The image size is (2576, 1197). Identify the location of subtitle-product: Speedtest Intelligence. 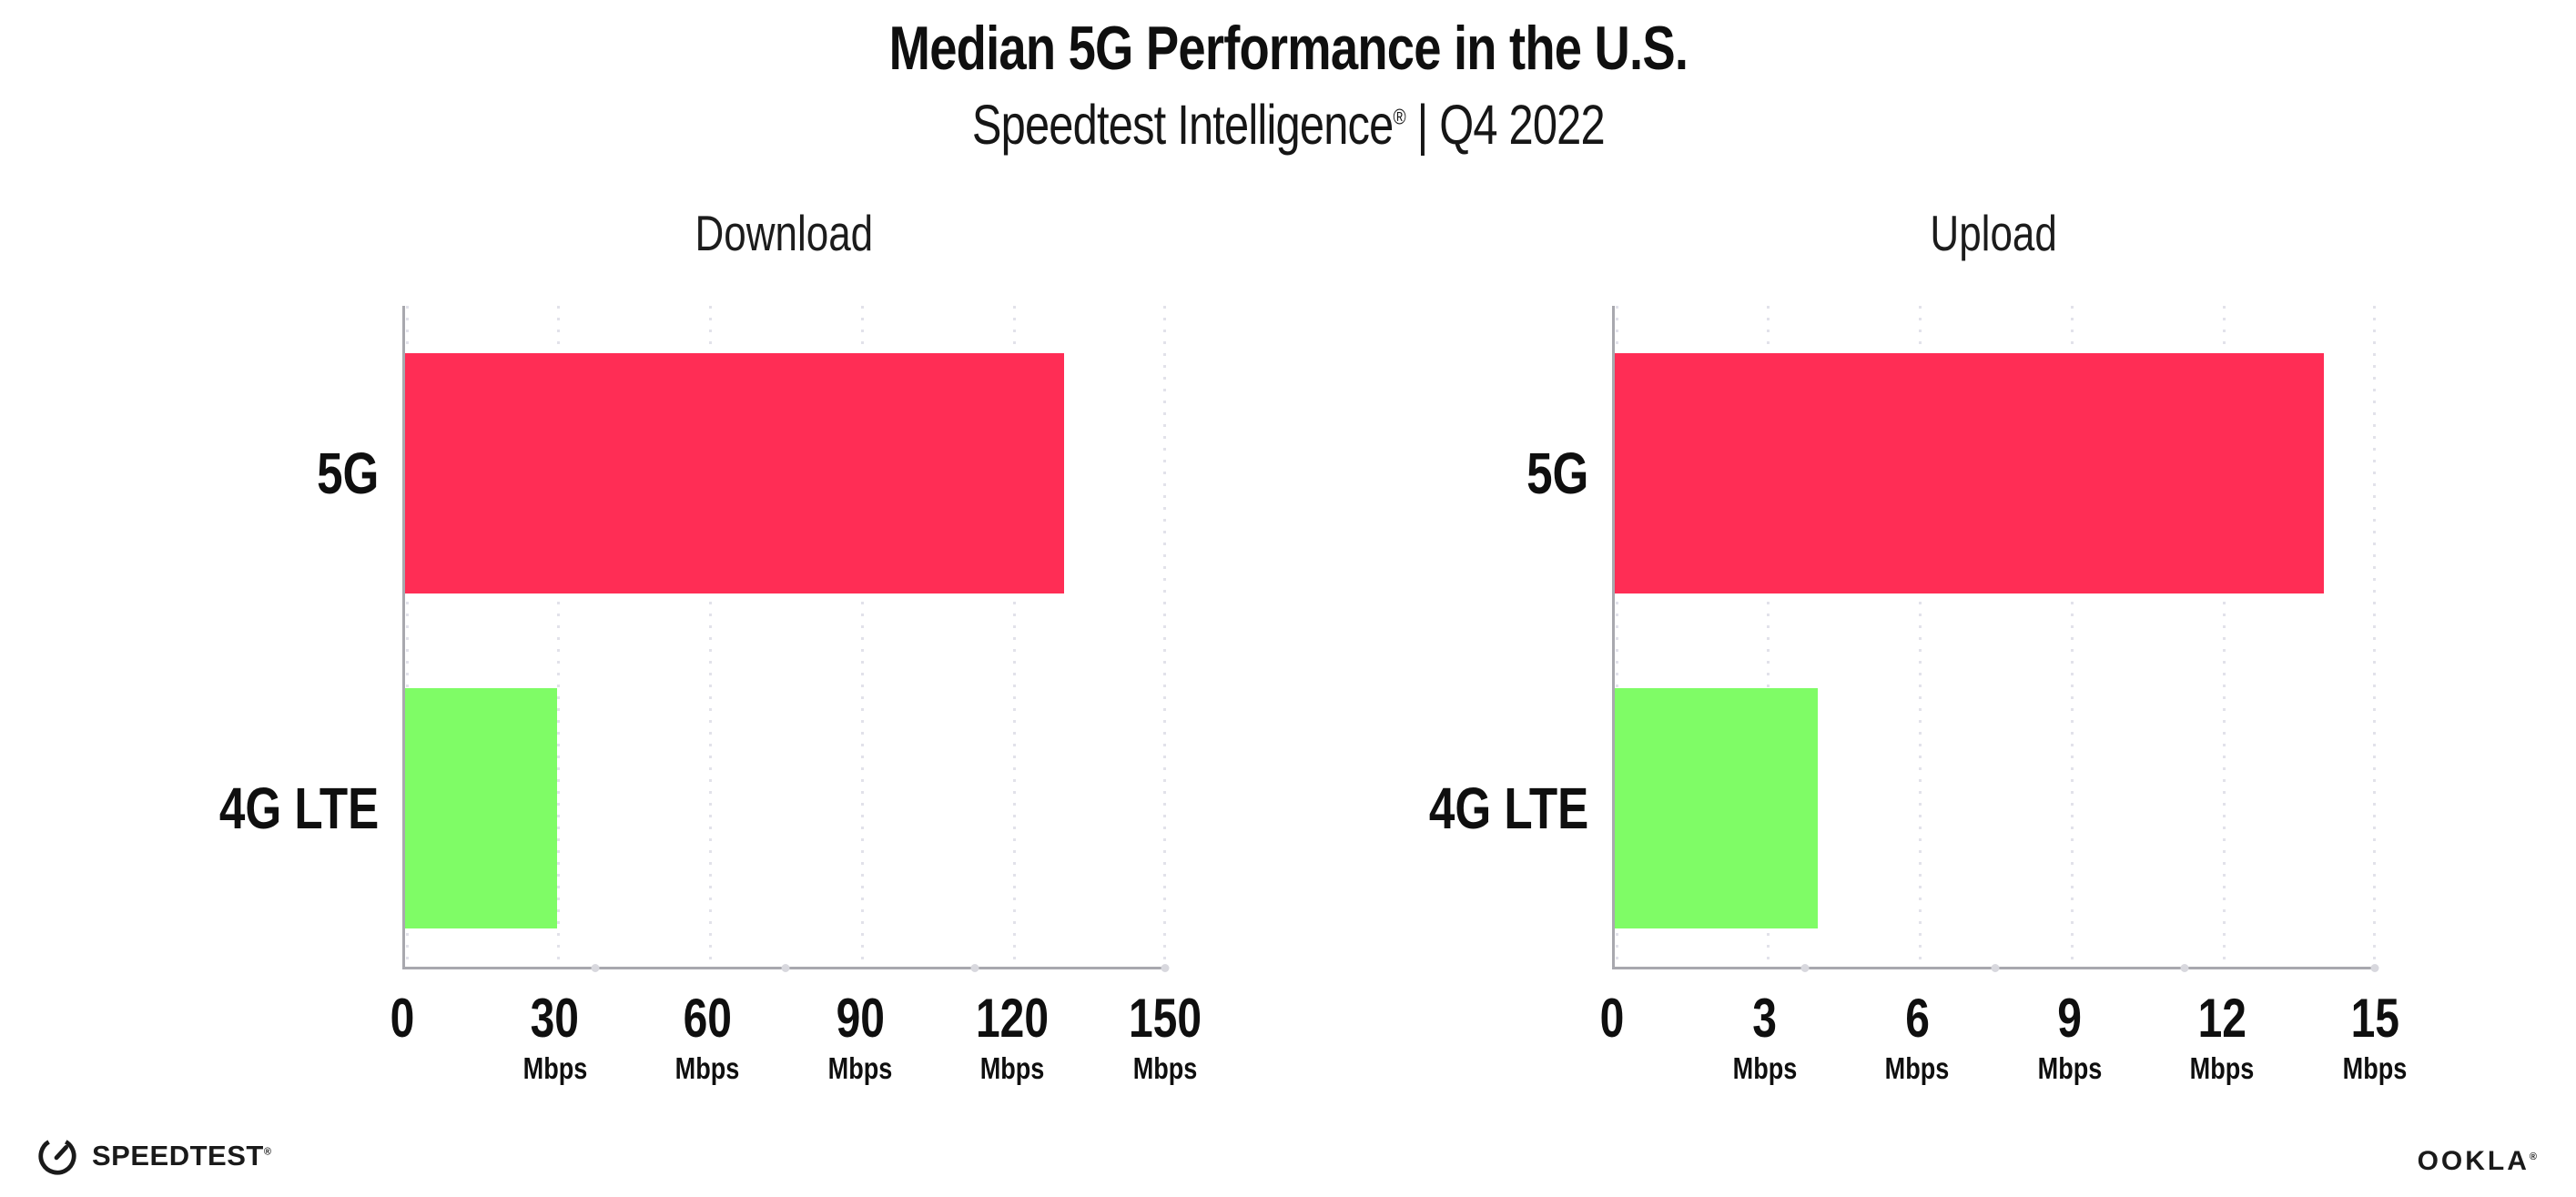
(1182, 125).